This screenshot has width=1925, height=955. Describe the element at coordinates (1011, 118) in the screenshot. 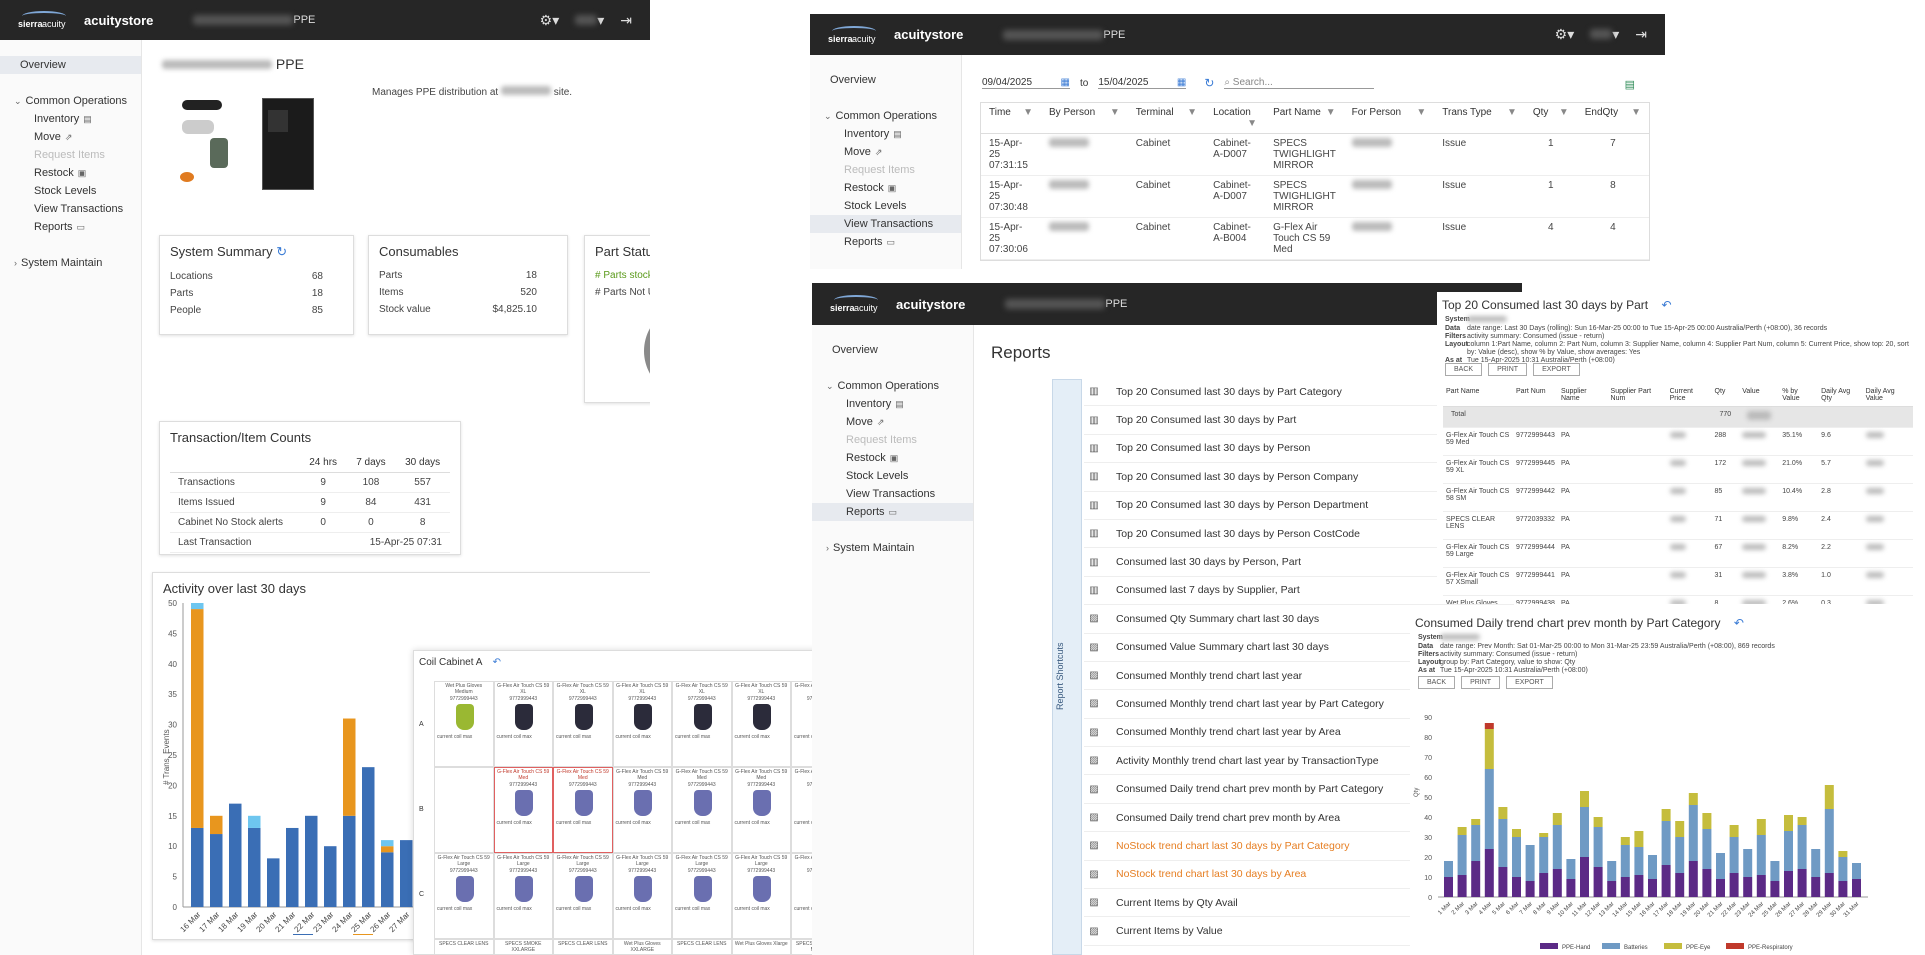

I see `column-header: Time ▼` at that location.